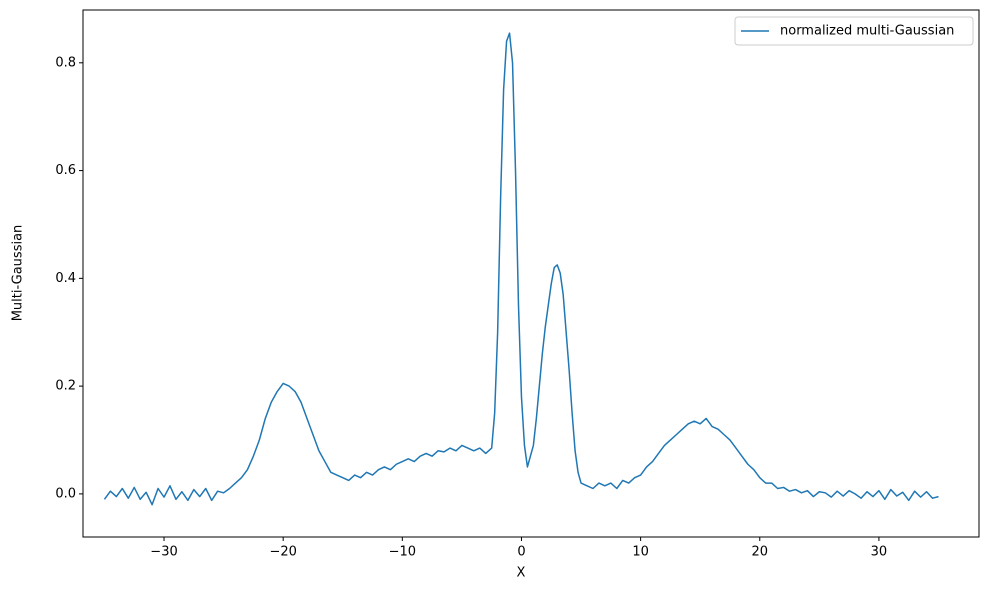 The height and width of the screenshot is (590, 989). I want to click on x-tick-label: −30, so click(163, 552).